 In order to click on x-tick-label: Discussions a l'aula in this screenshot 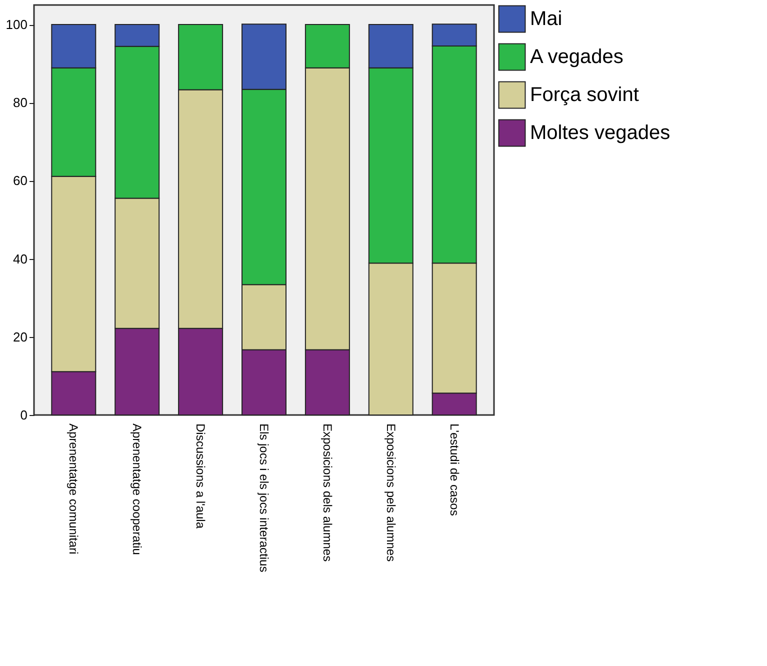, I will do `click(201, 476)`.